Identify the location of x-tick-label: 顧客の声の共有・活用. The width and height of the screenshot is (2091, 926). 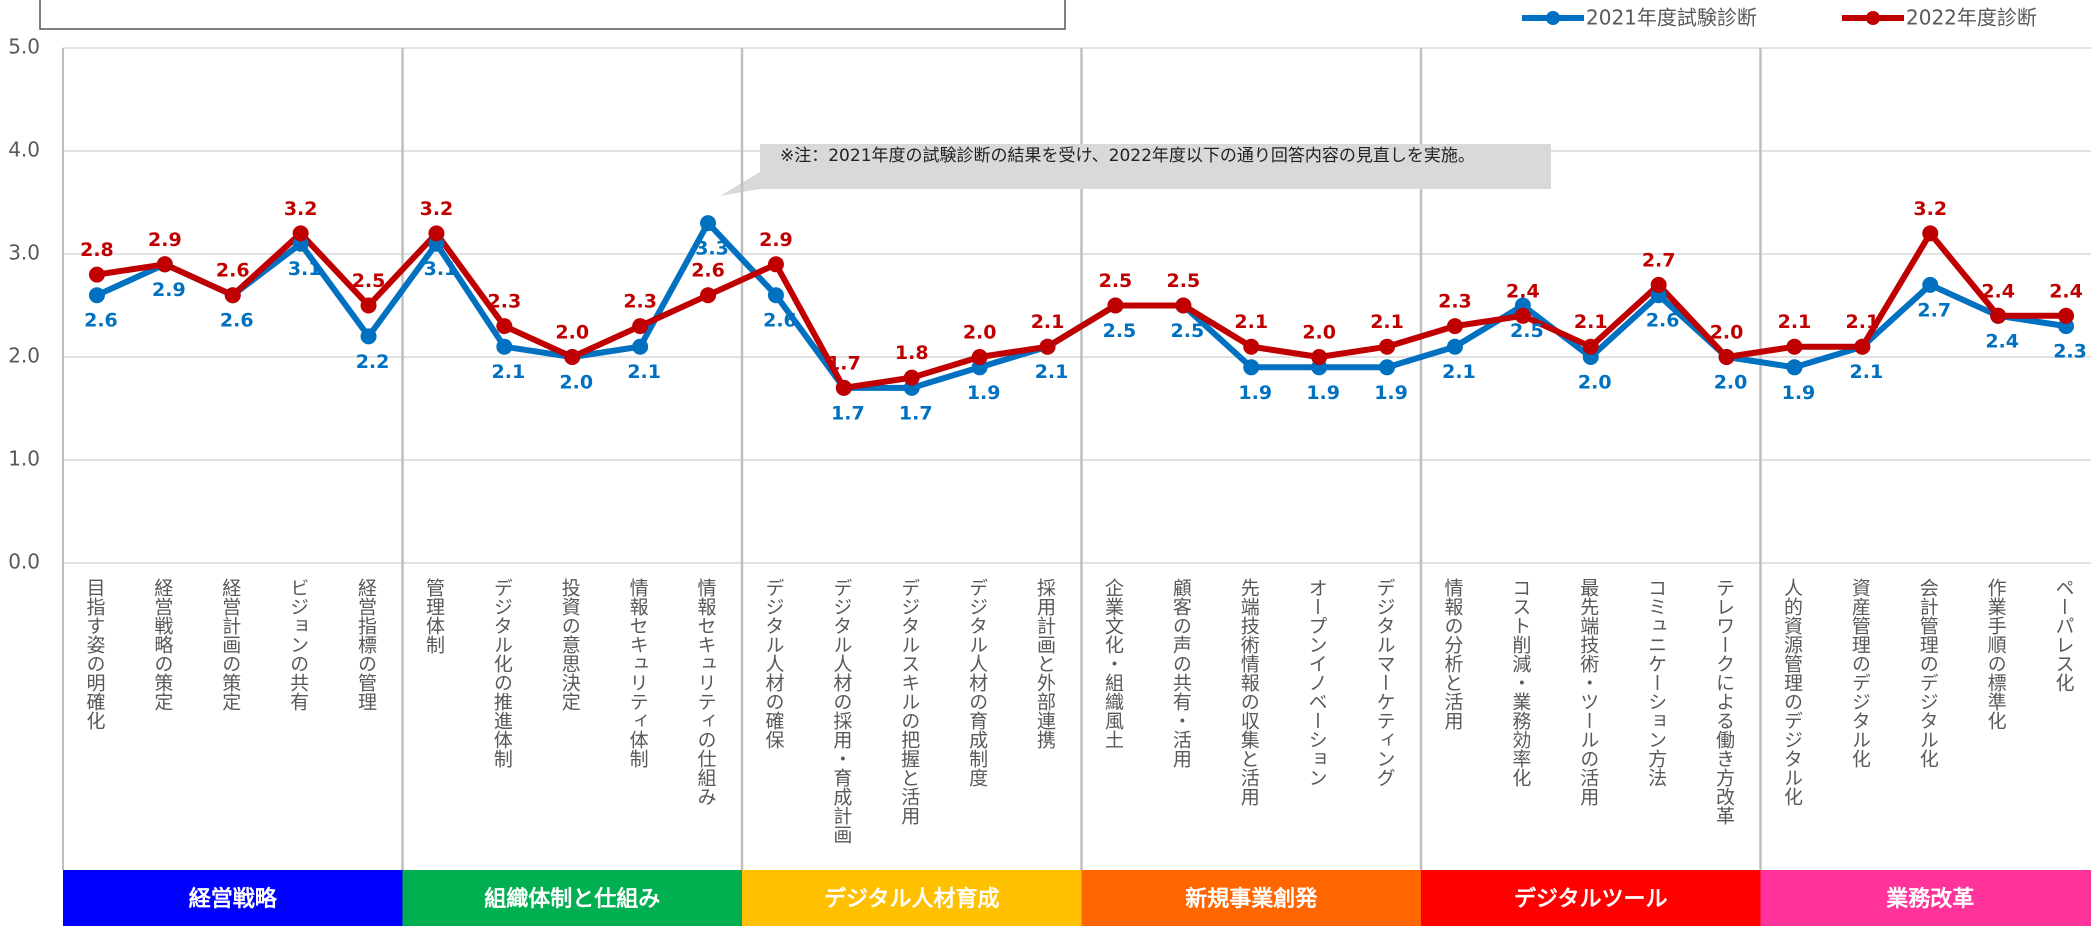
(1181, 673).